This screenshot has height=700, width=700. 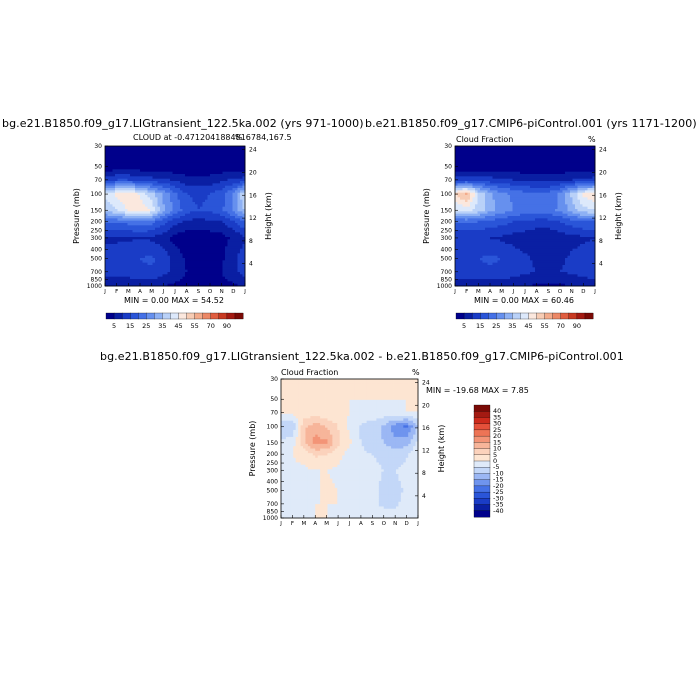 What do you see at coordinates (114, 326) in the screenshot?
I see `colorbar-label: 5` at bounding box center [114, 326].